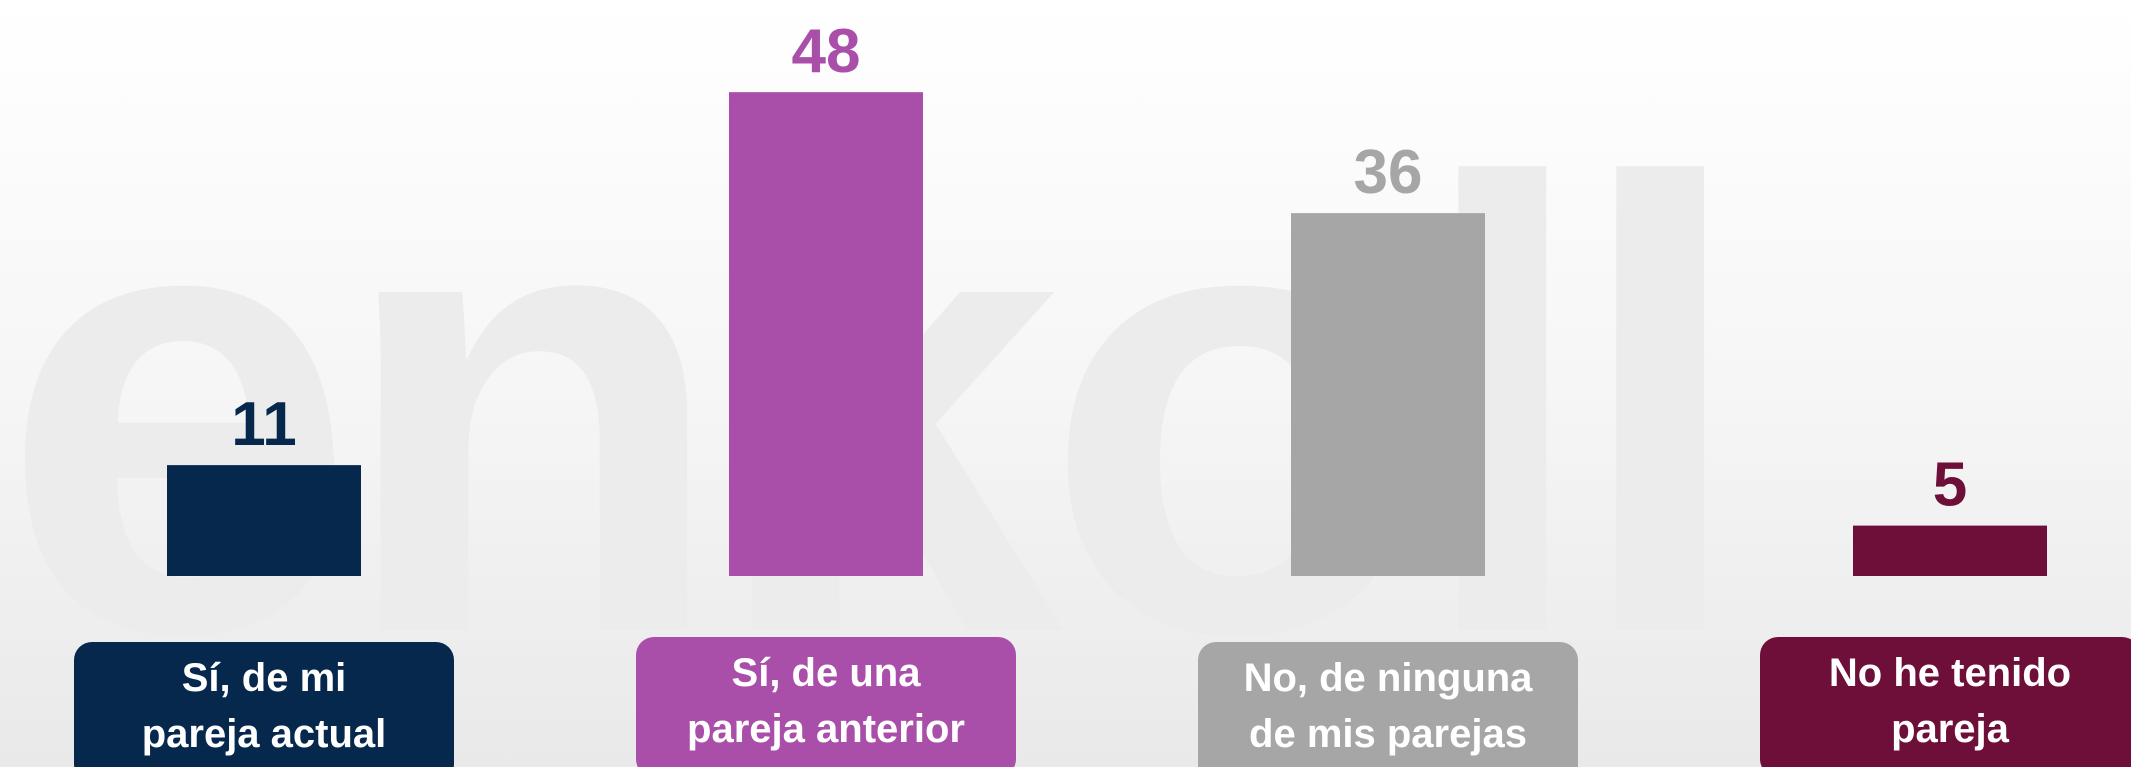 The image size is (2131, 767). I want to click on value-label: 48, so click(826, 51).